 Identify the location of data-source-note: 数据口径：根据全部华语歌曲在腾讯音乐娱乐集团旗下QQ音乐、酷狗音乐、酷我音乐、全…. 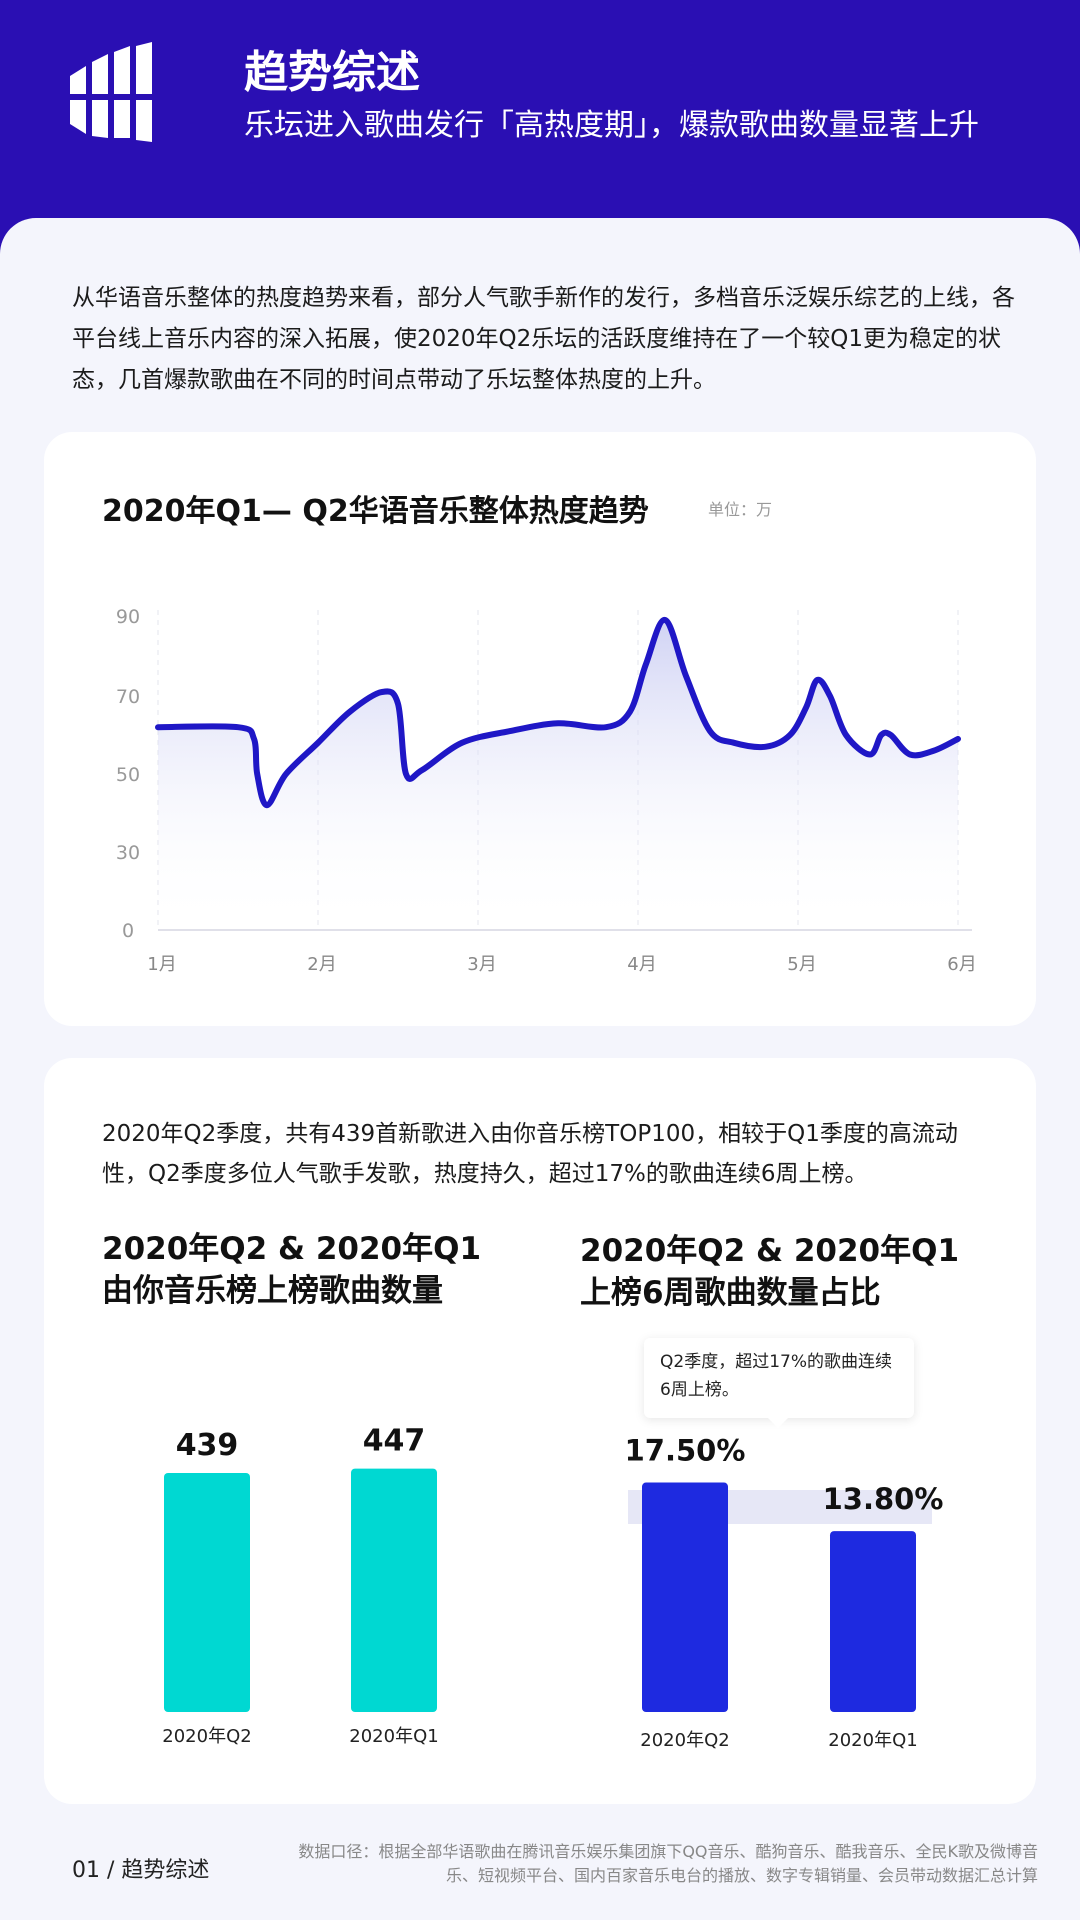
(668, 1863).